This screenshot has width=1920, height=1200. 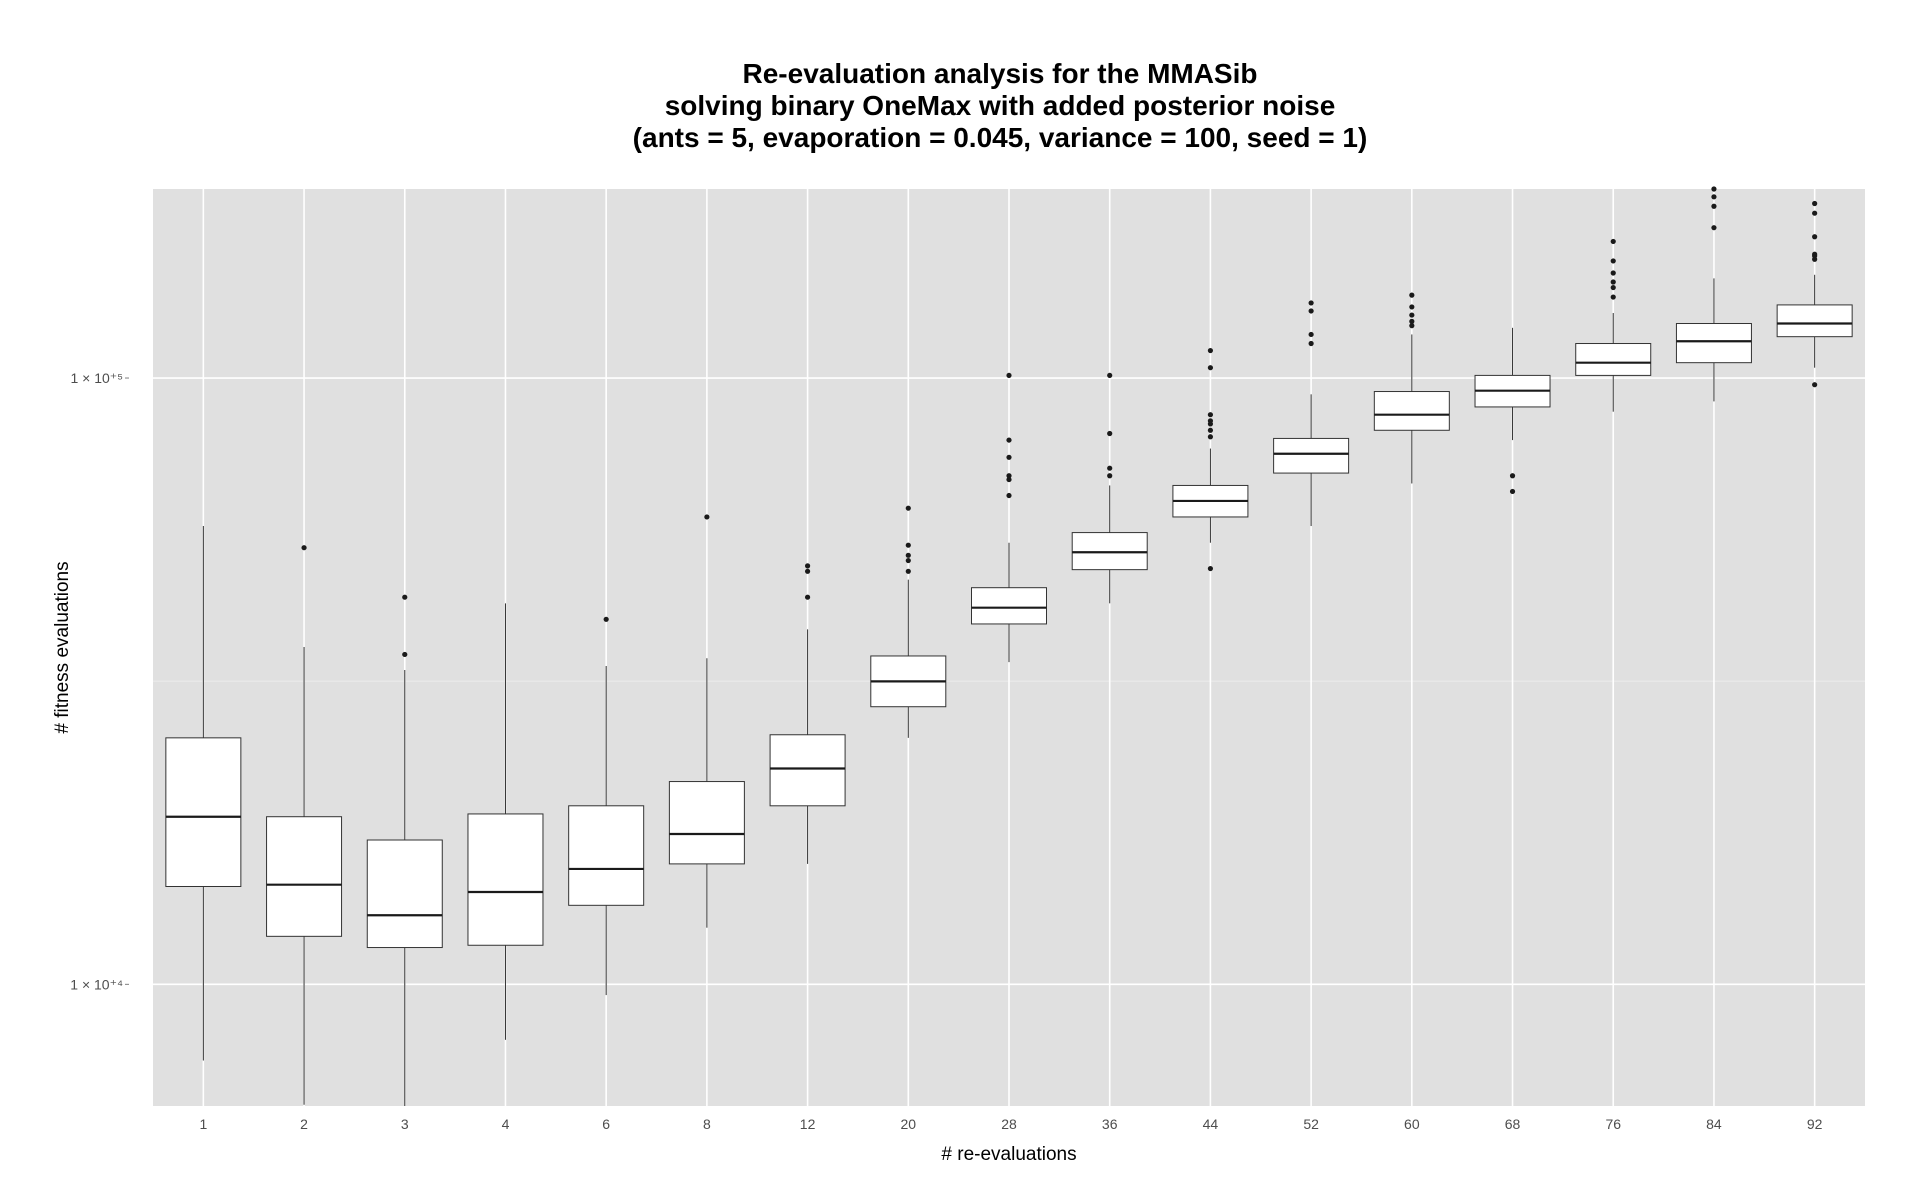 I want to click on x-tick-label: 1, so click(x=203, y=1124).